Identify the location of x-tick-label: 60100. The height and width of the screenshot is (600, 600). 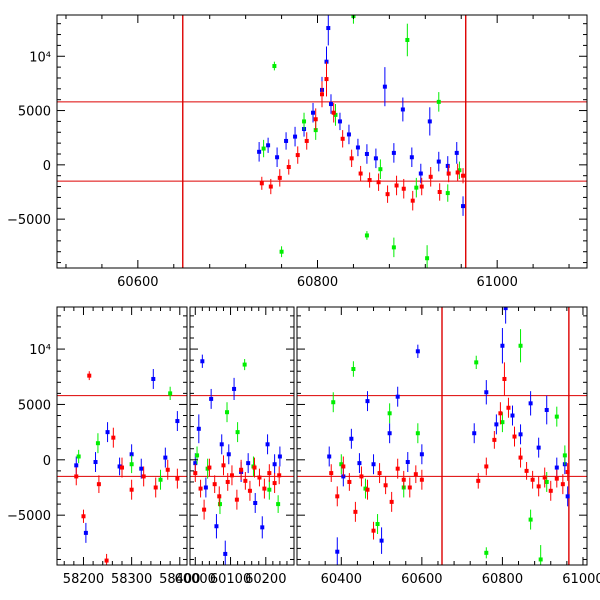
(230, 579).